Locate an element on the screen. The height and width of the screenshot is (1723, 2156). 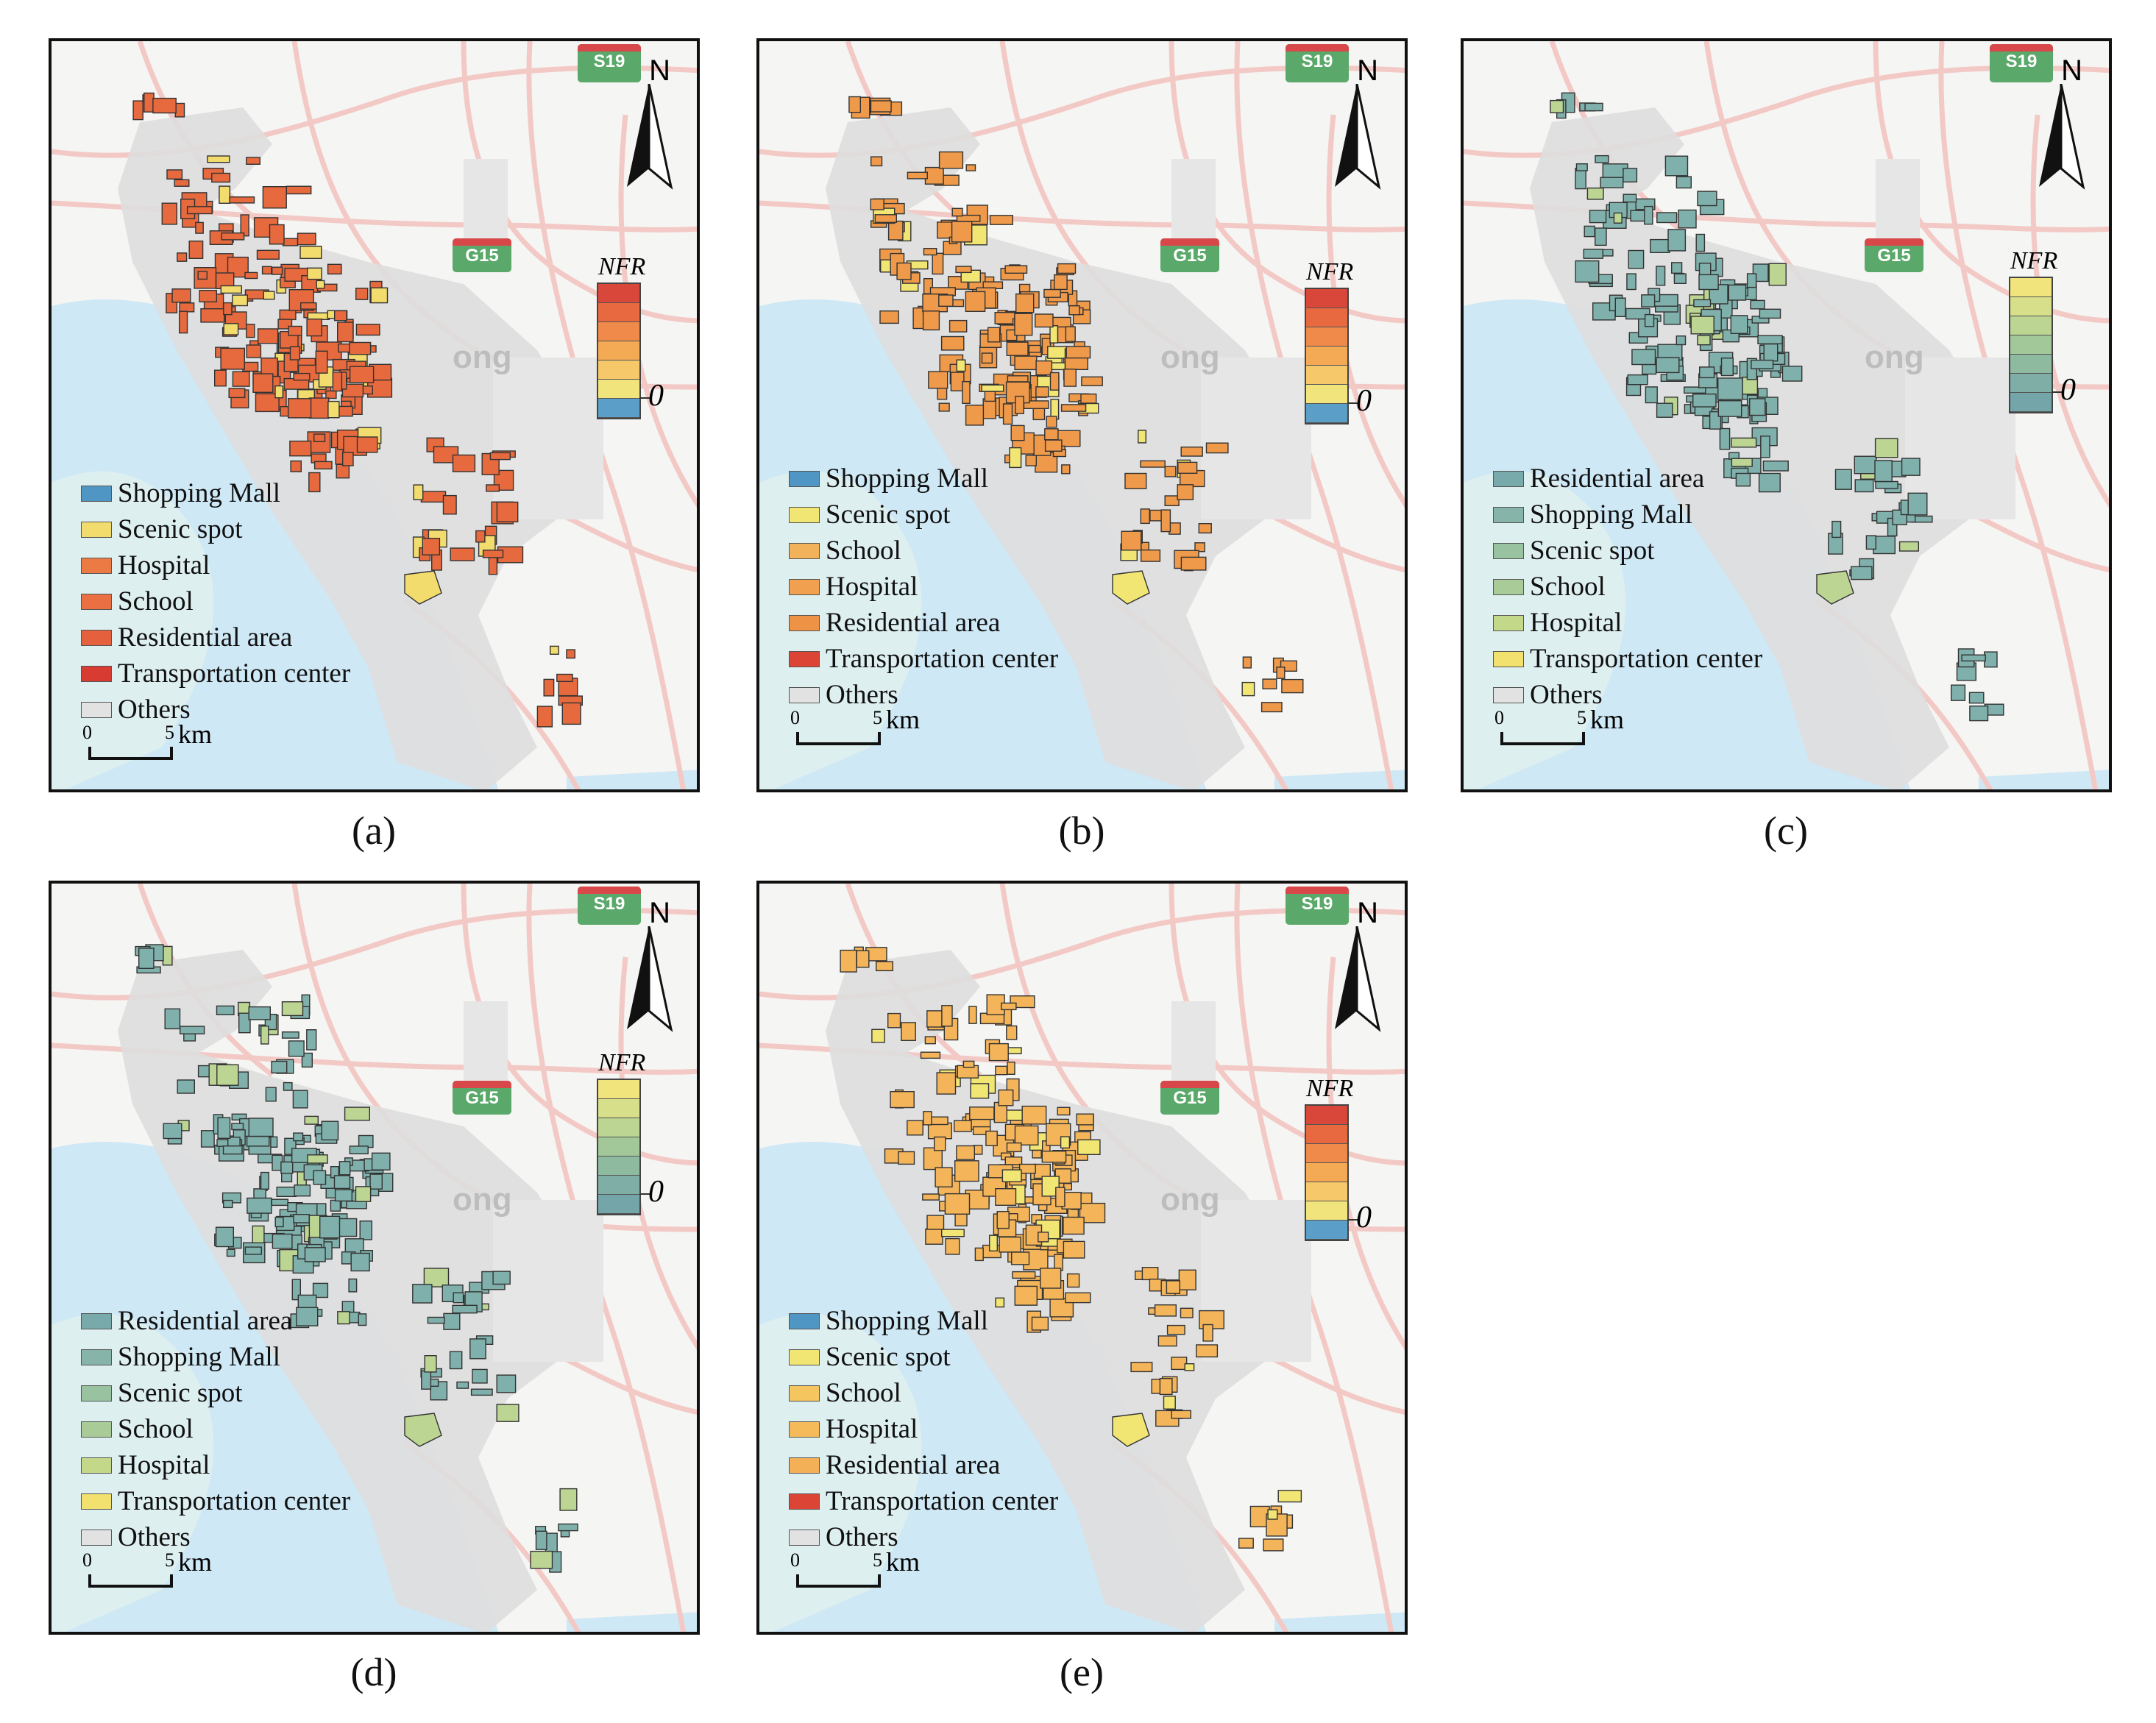
road is located at coordinates (2019, 415).